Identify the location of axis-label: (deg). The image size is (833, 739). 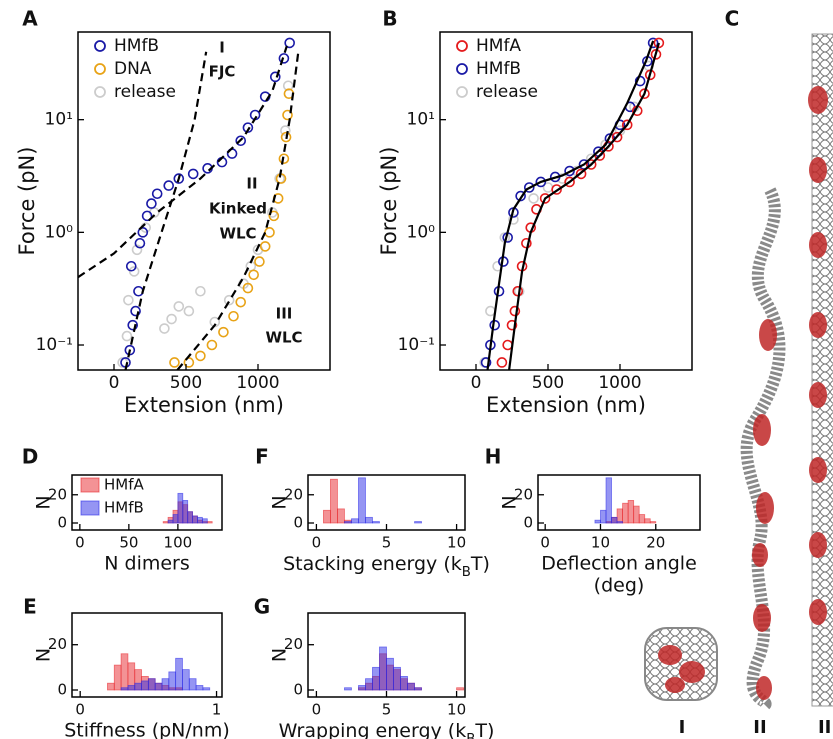
(619, 585).